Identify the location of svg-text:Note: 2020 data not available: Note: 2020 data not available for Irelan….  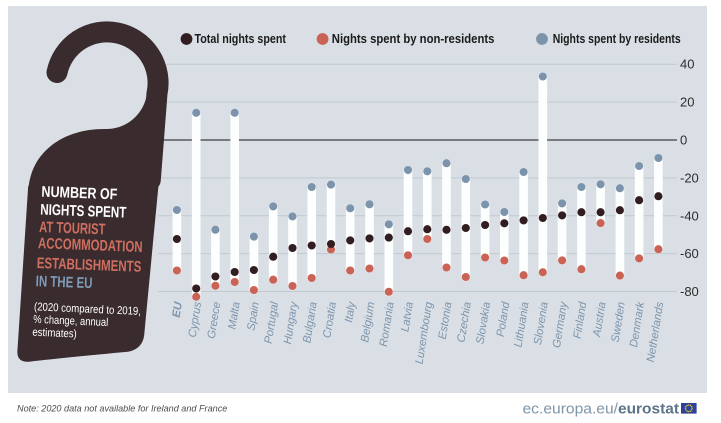
(122, 409).